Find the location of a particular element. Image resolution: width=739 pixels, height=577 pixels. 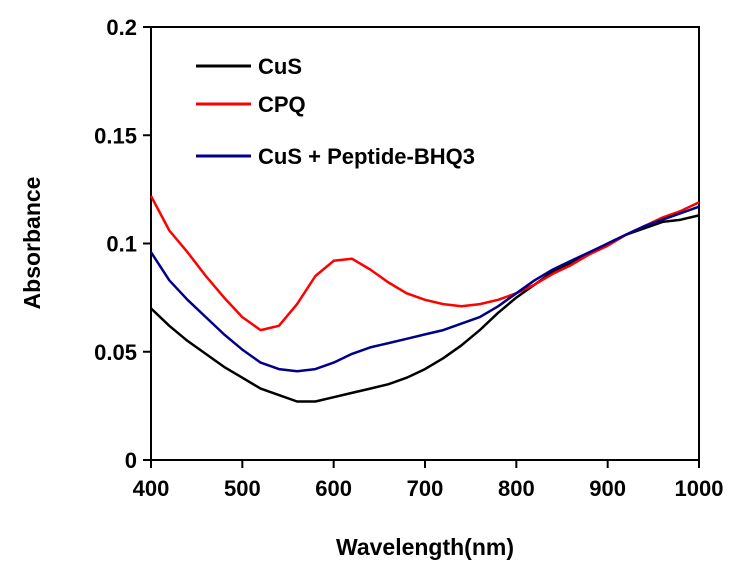

y-tick-label-0: 0 is located at coordinates (131, 460).